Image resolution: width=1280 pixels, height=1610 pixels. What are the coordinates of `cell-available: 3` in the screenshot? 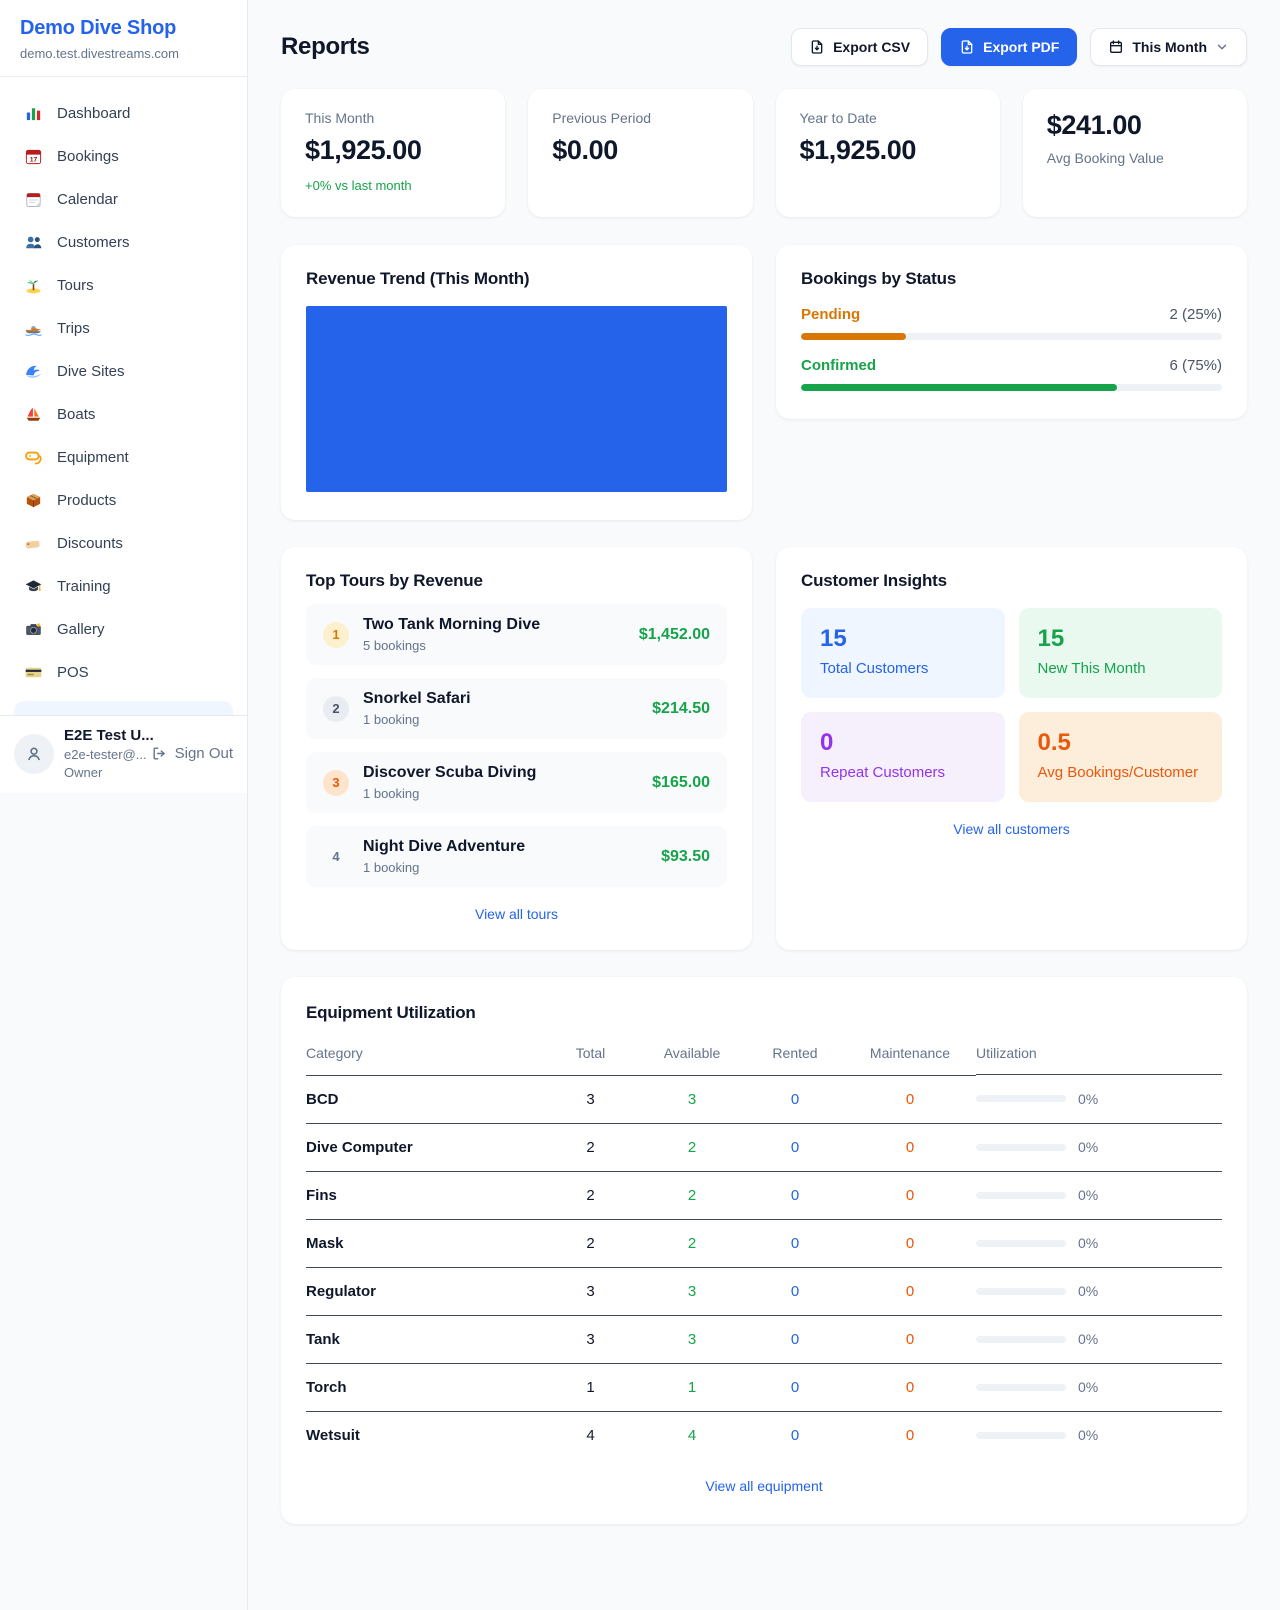 It's located at (692, 1099).